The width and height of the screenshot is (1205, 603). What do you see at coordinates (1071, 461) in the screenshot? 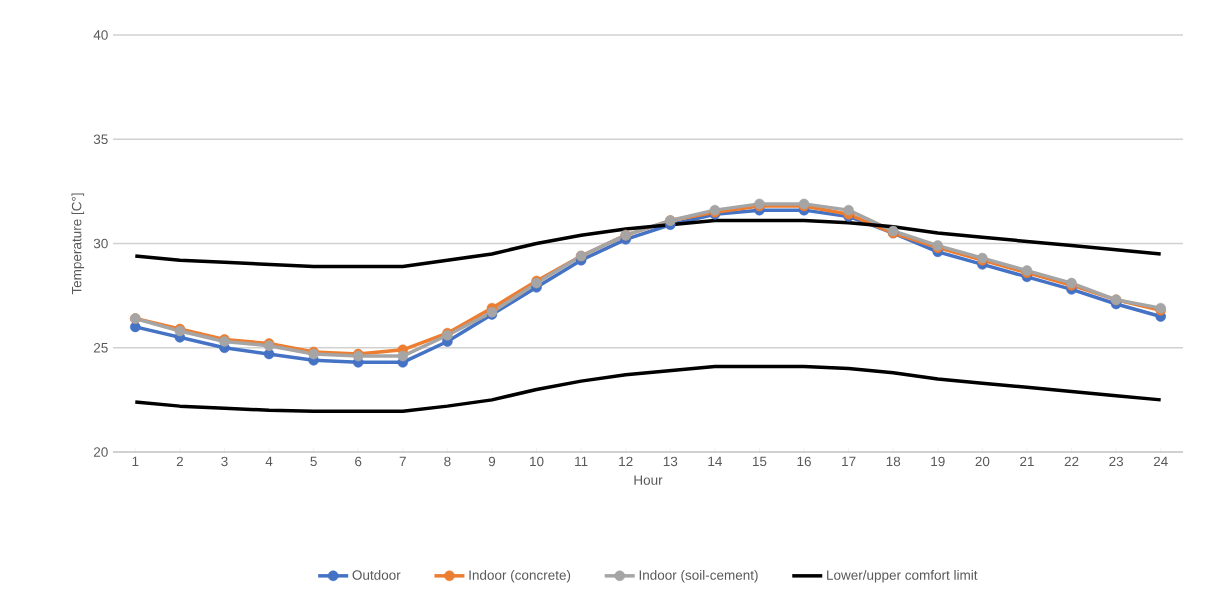
I see `x-tick-label: 22` at bounding box center [1071, 461].